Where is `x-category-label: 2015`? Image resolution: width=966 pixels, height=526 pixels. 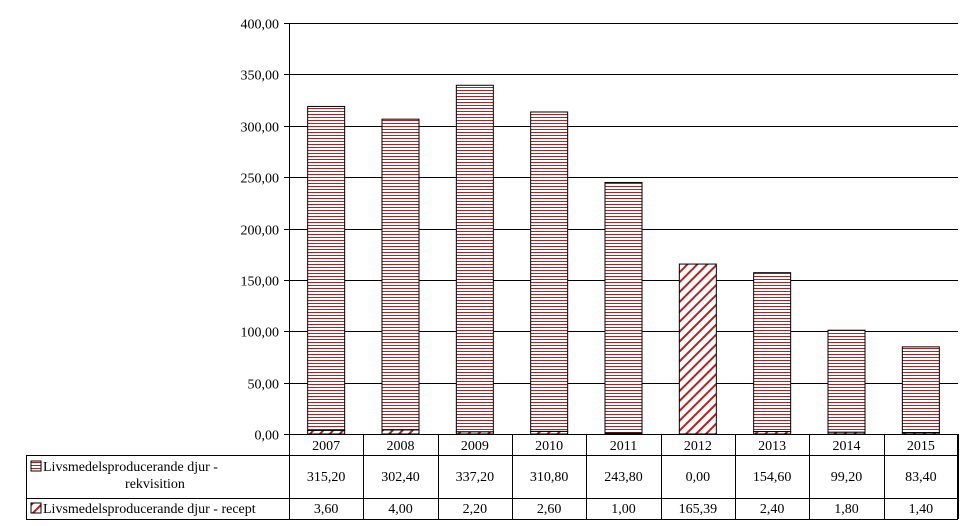
x-category-label: 2015 is located at coordinates (921, 446).